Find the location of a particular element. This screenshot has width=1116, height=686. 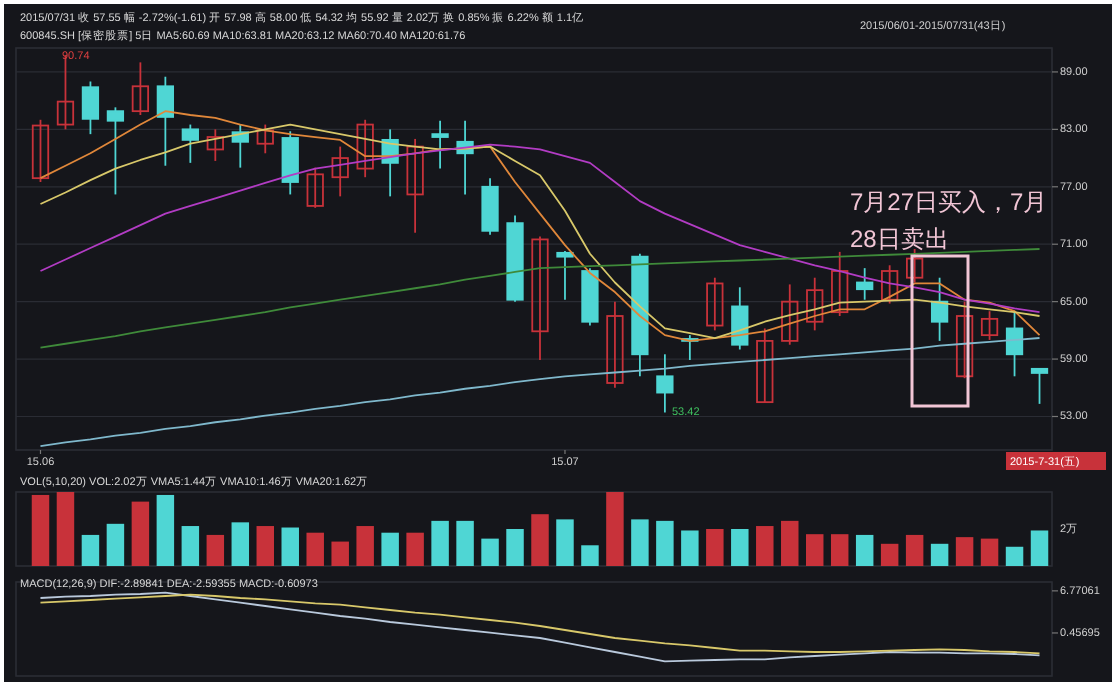

line-series is located at coordinates (540, 298).